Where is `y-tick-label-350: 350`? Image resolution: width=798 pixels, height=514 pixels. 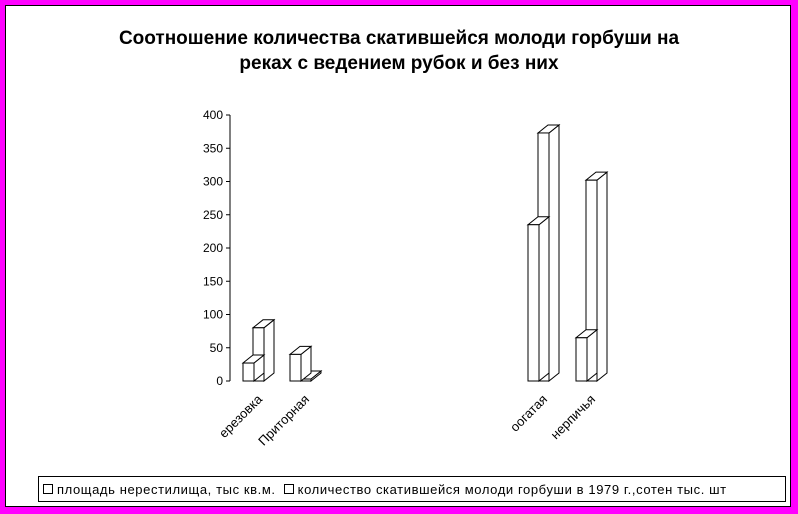
y-tick-label-350: 350 is located at coordinates (213, 148).